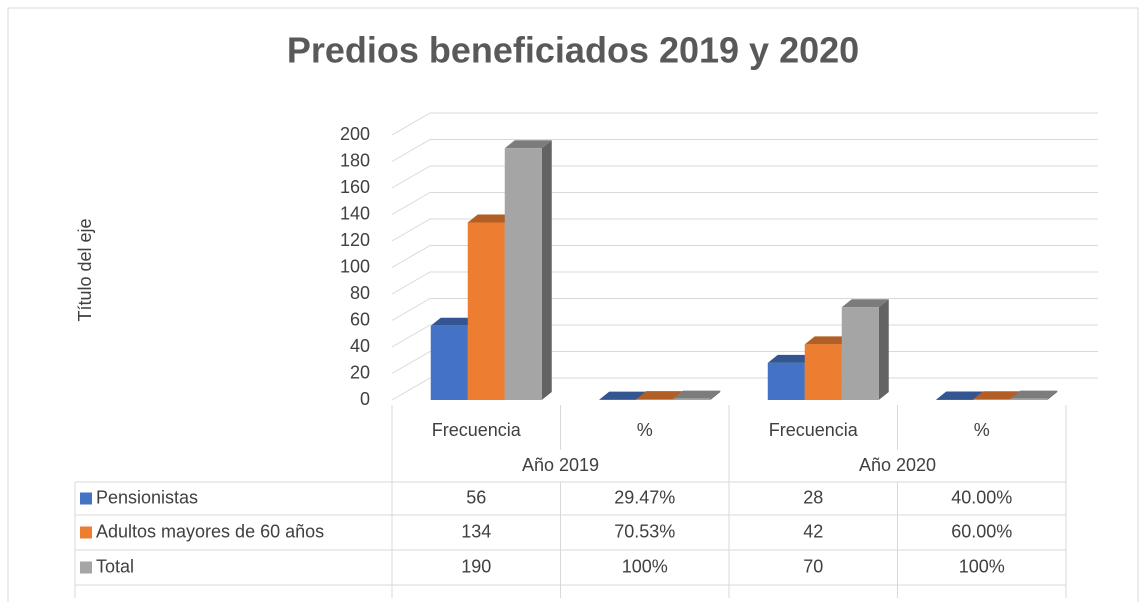 The image size is (1146, 602). Describe the element at coordinates (644, 497) in the screenshot. I see `table-value: 29.47%` at that location.